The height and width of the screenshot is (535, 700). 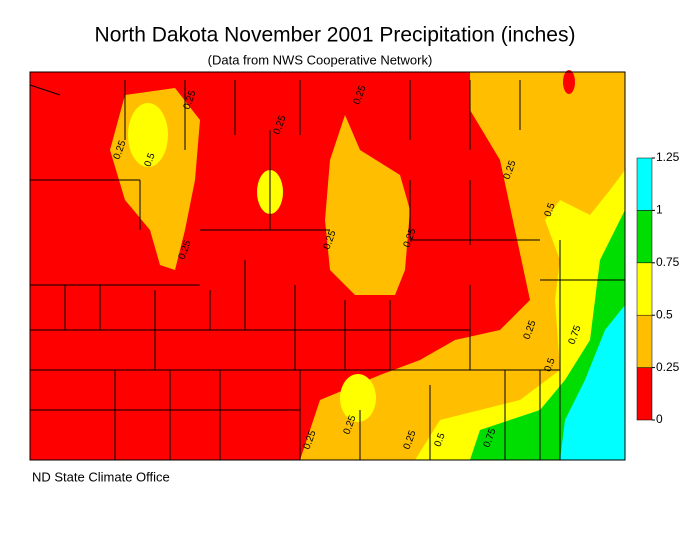 What do you see at coordinates (658, 288) in the screenshot?
I see `legend: 0 0.25 0.5 0.75 1 1.25` at bounding box center [658, 288].